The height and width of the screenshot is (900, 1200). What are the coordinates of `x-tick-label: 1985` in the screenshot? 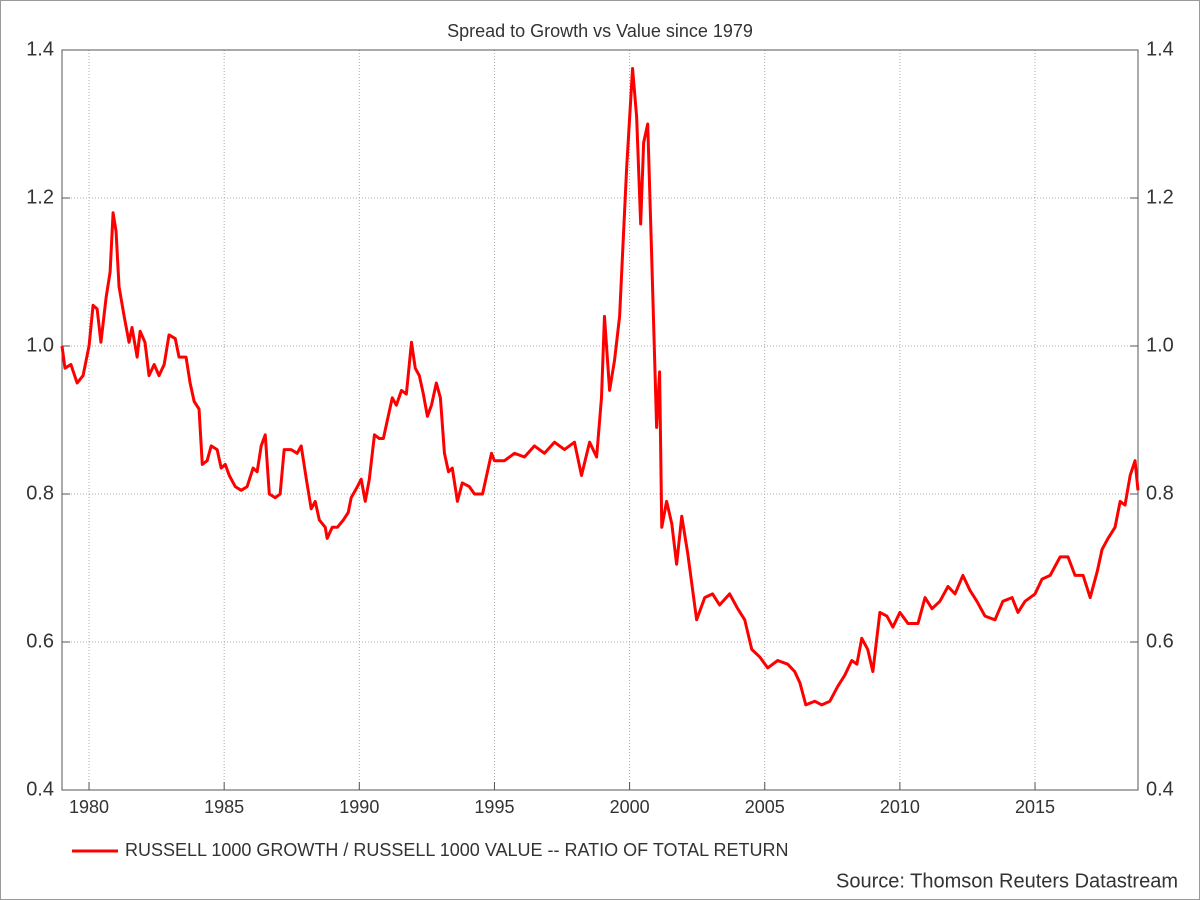 It's located at (224, 807).